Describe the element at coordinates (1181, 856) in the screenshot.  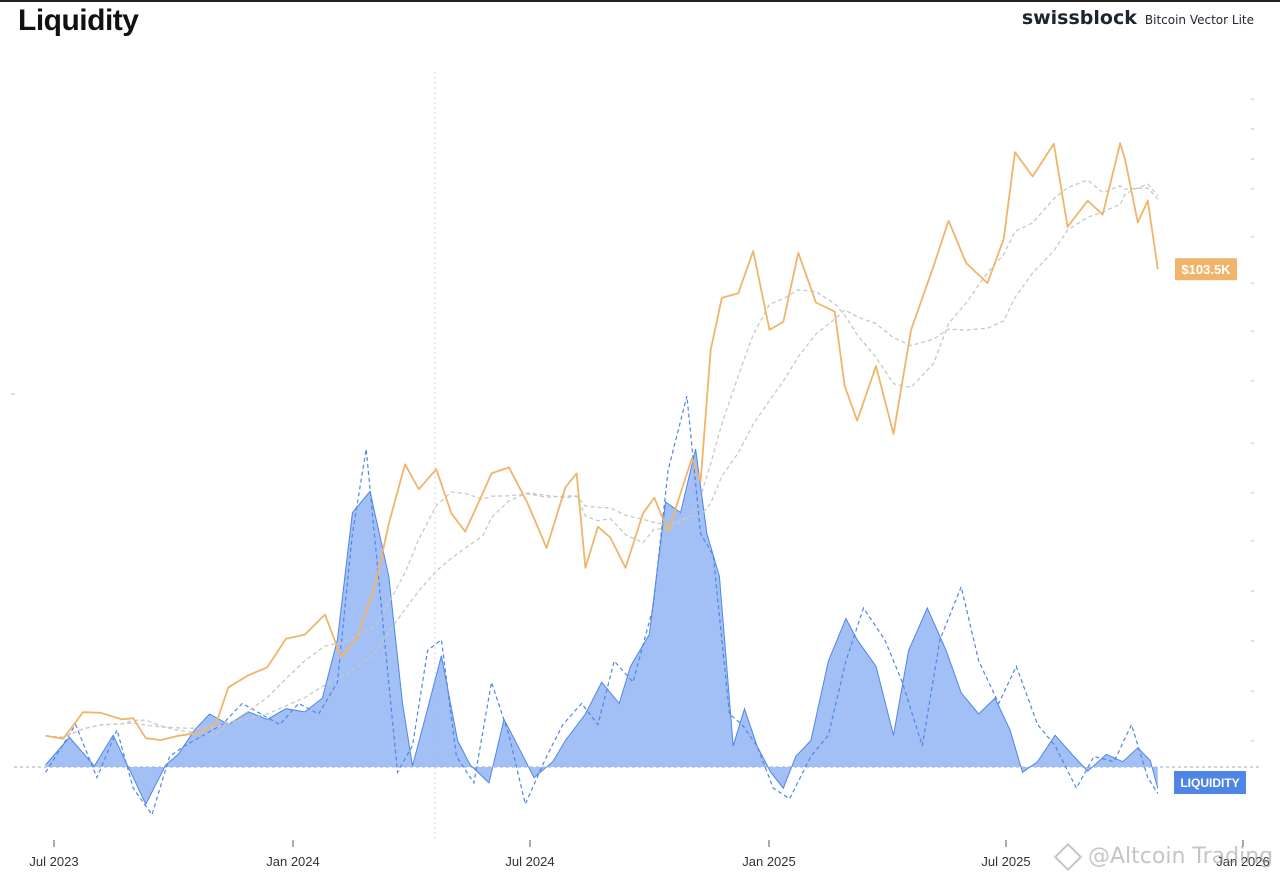
I see `watermark-text: @Altcoin Trading` at that location.